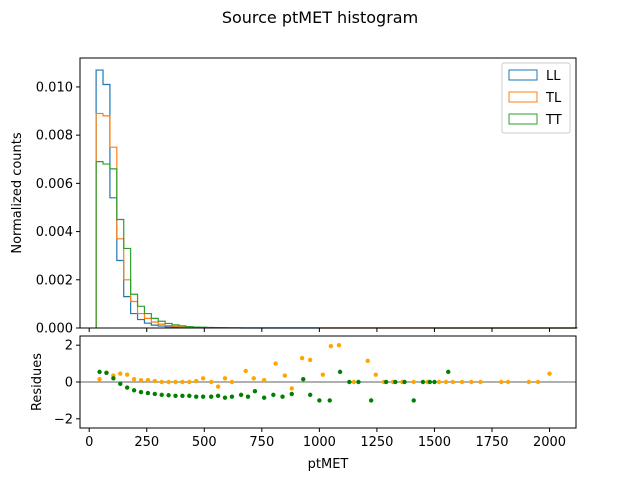 The image size is (640, 480). I want to click on legend-label-tl: TL, so click(553, 98).